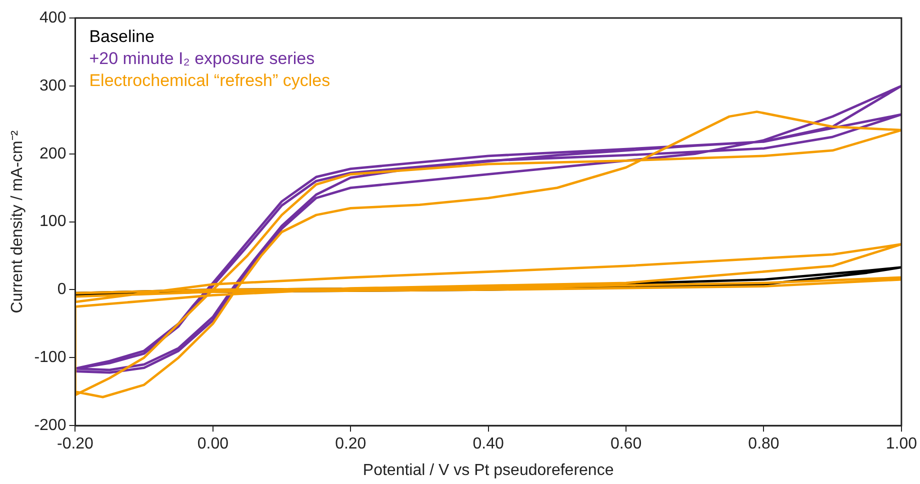 Image resolution: width=920 pixels, height=484 pixels. Describe the element at coordinates (350, 444) in the screenshot. I see `x-tick-label: 0.20` at that location.